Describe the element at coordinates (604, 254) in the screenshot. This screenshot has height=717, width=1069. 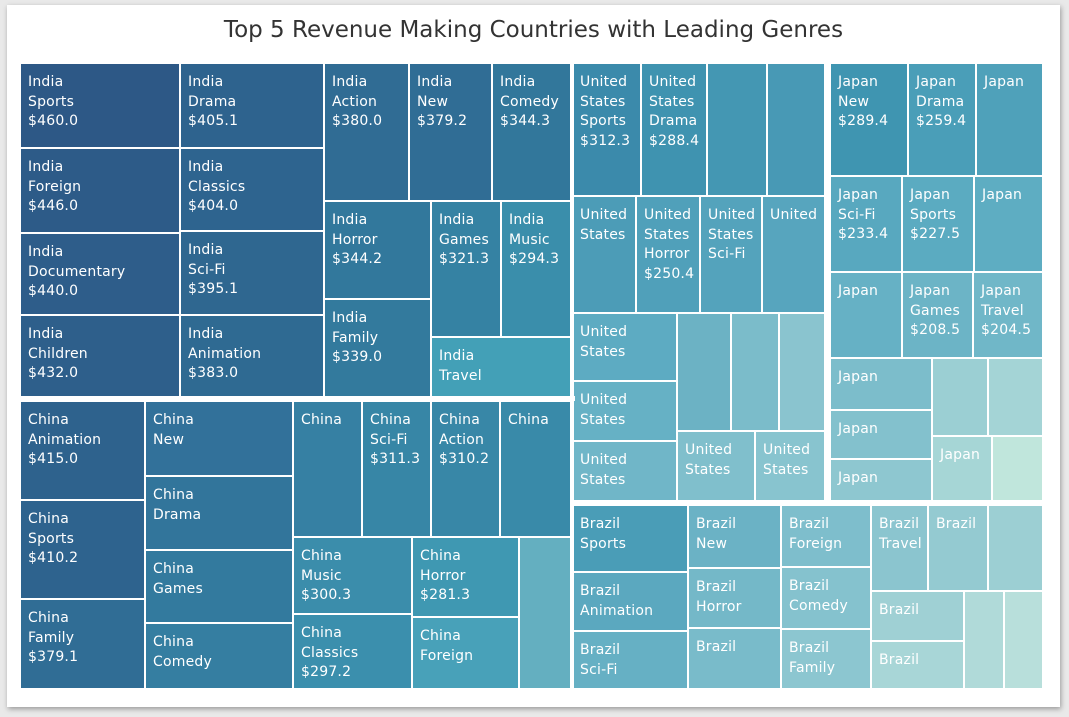
I see `treemap-tile-united-states-5: United States` at that location.